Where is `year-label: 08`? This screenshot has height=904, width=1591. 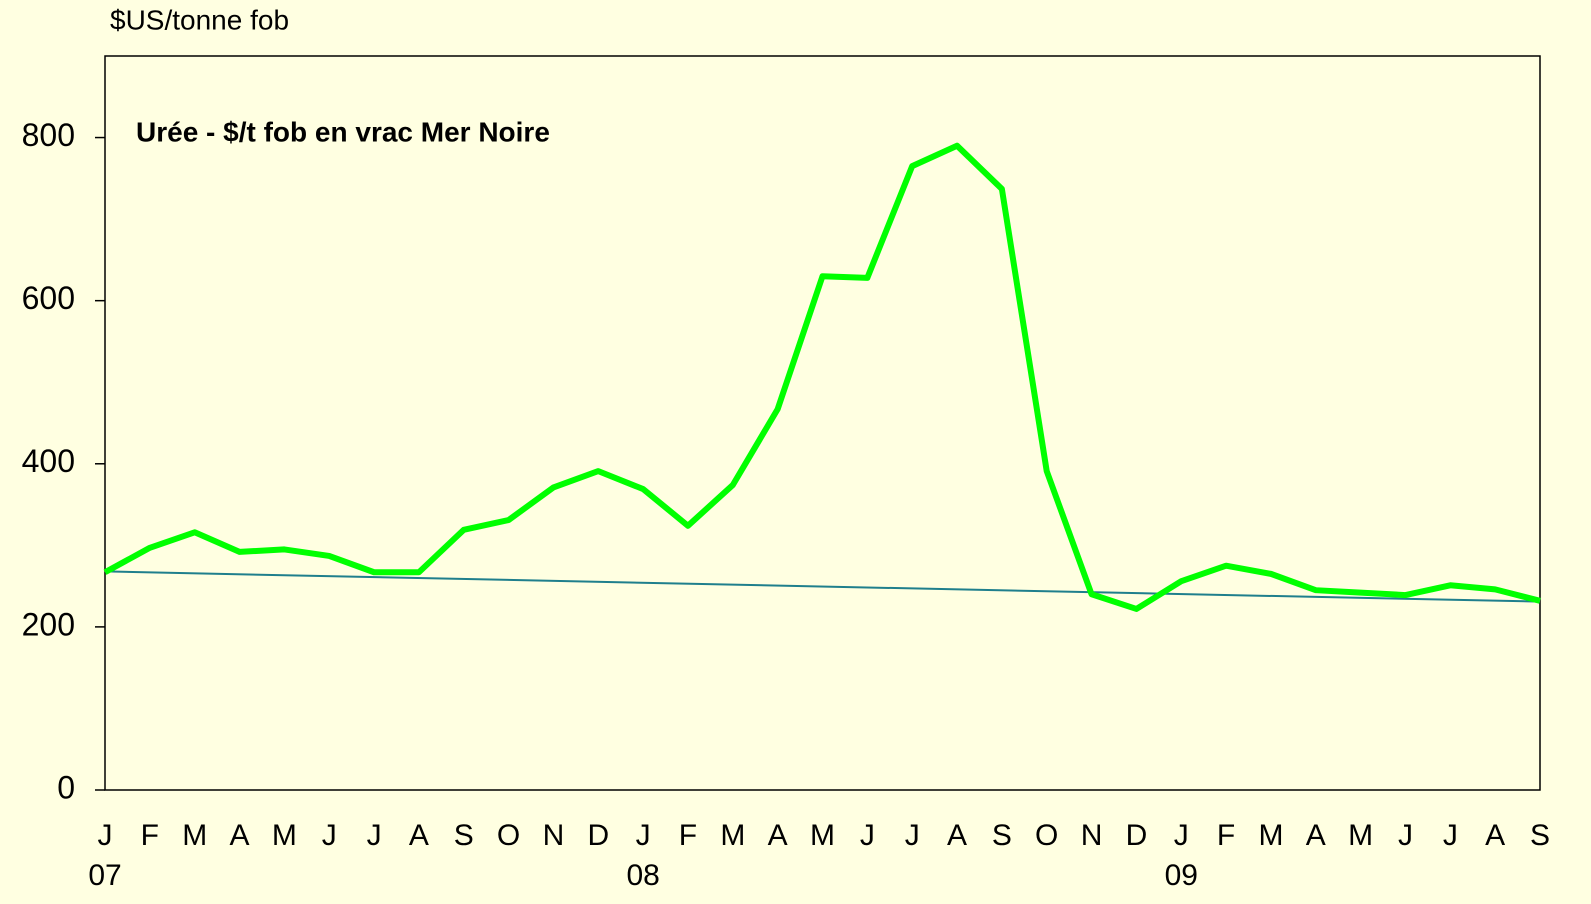 year-label: 08 is located at coordinates (642, 875).